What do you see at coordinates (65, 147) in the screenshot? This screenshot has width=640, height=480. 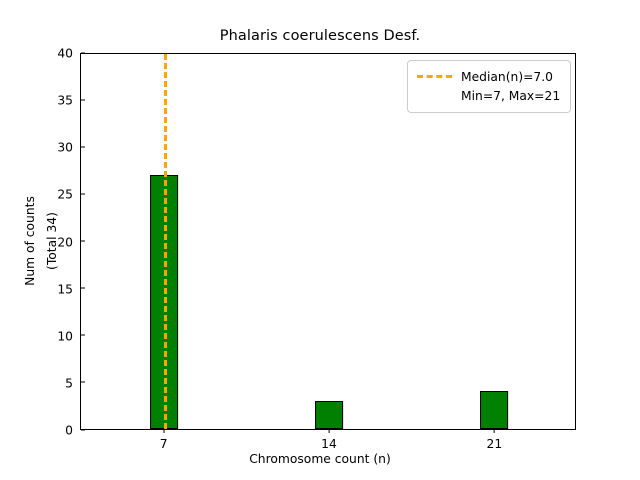 I see `y-tick-label: 30` at bounding box center [65, 147].